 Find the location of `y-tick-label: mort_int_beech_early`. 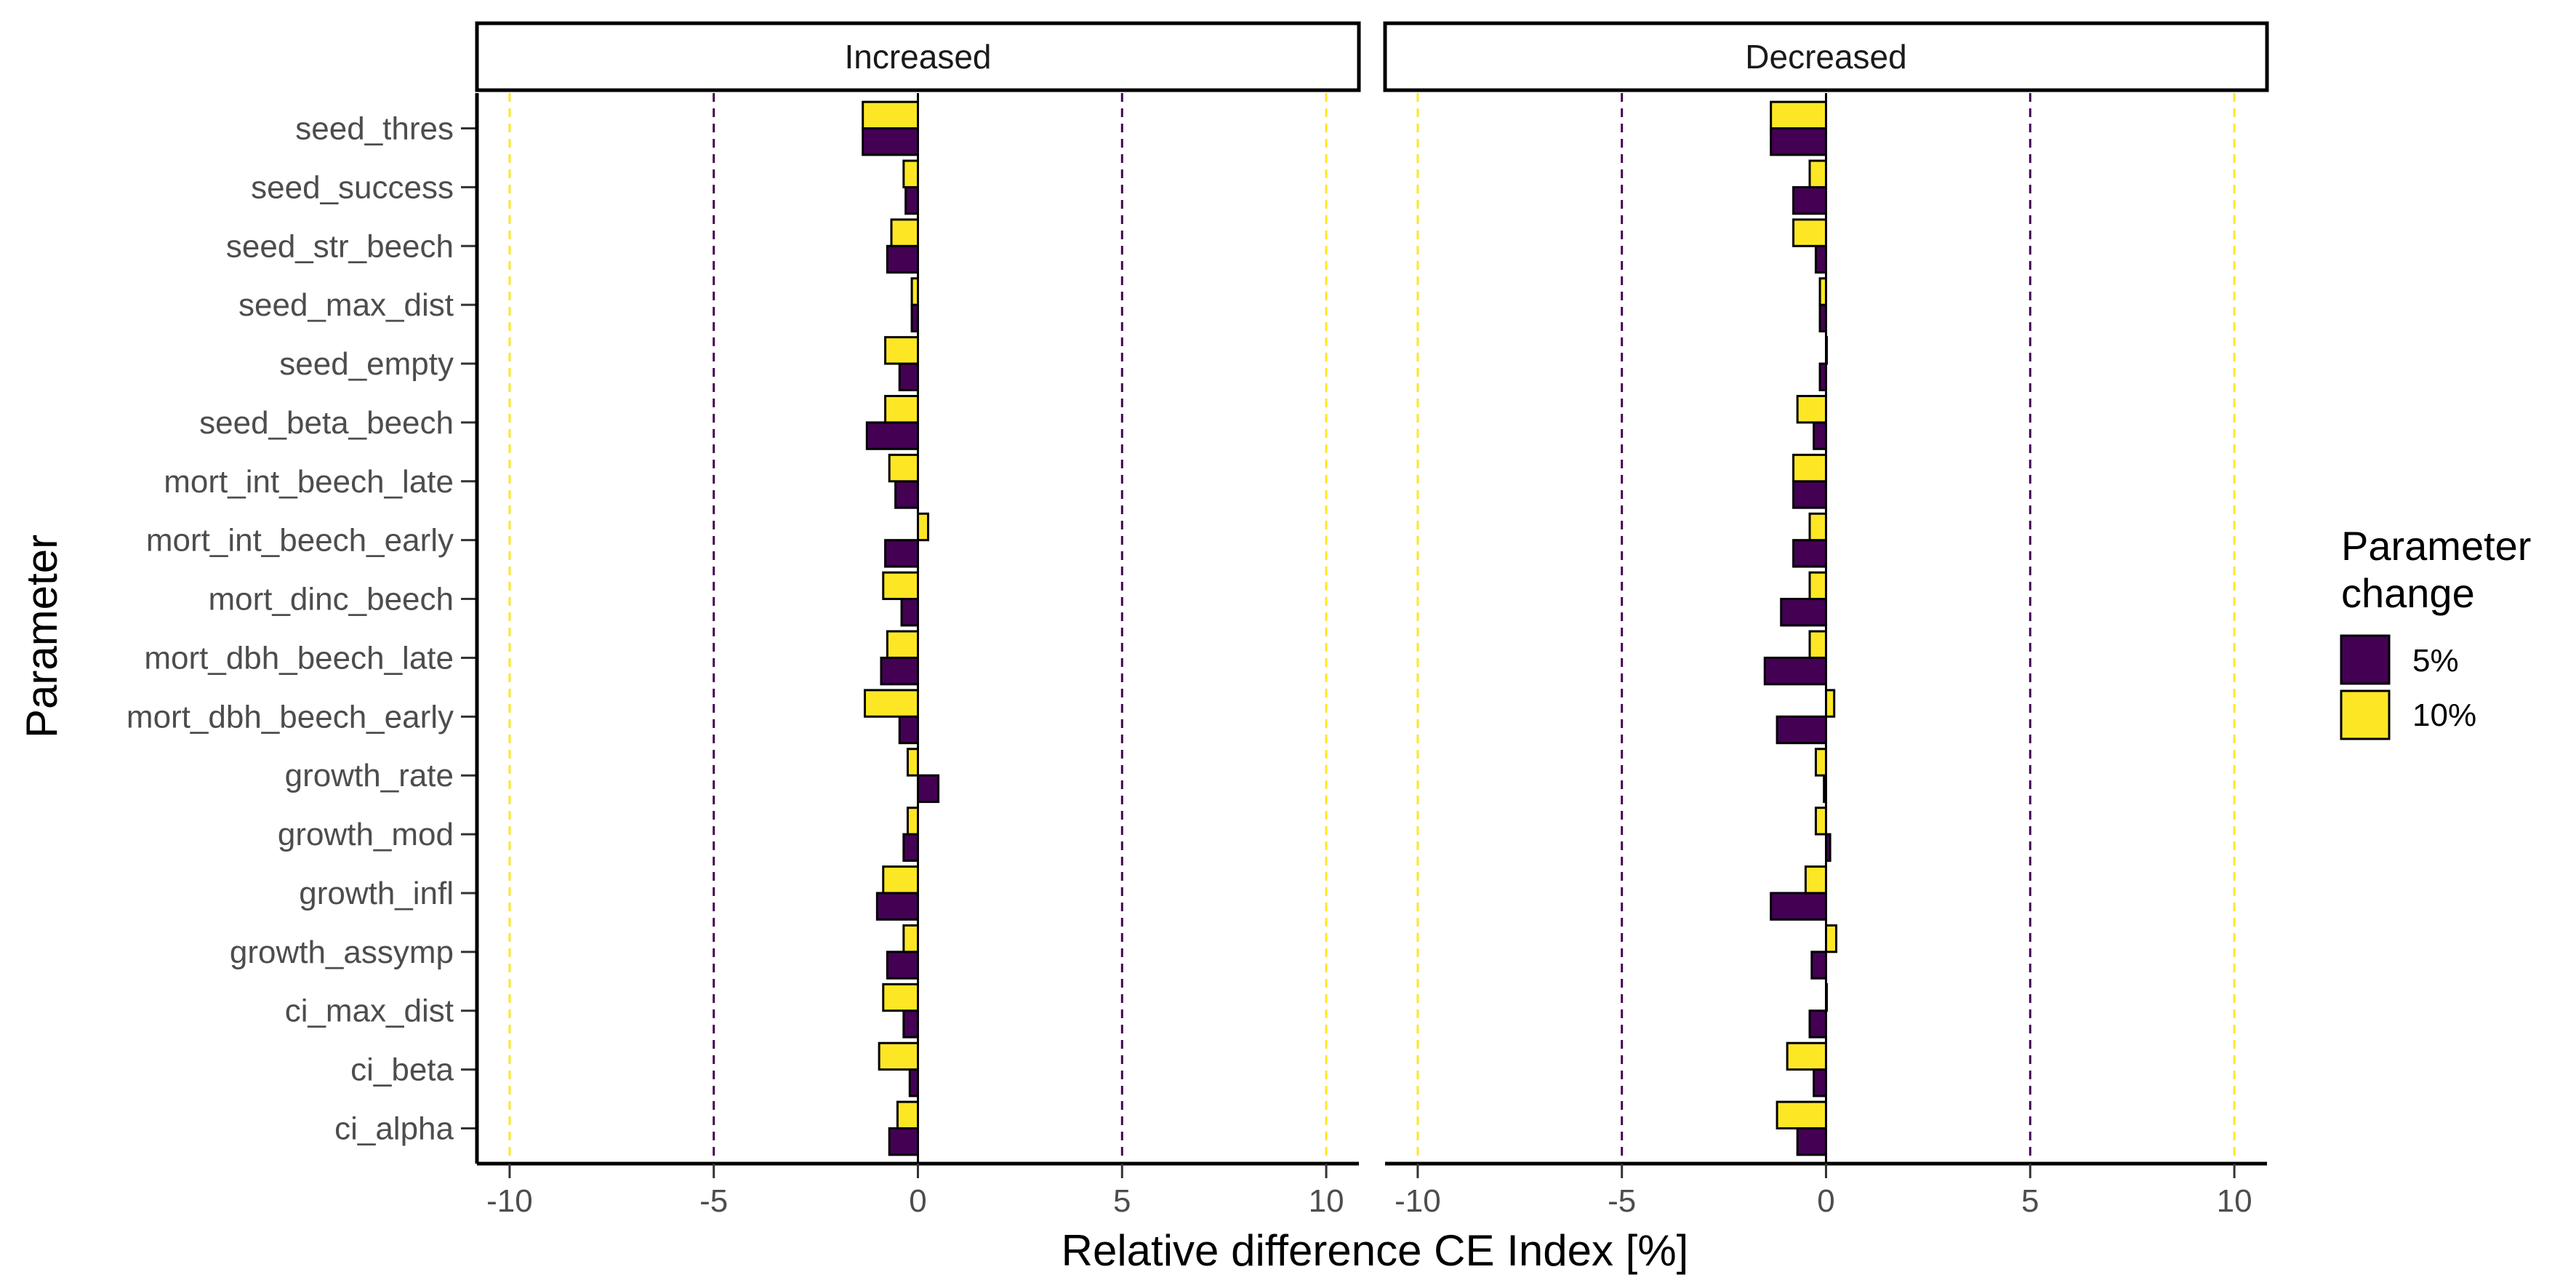

y-tick-label: mort_int_beech_early is located at coordinates (300, 541).